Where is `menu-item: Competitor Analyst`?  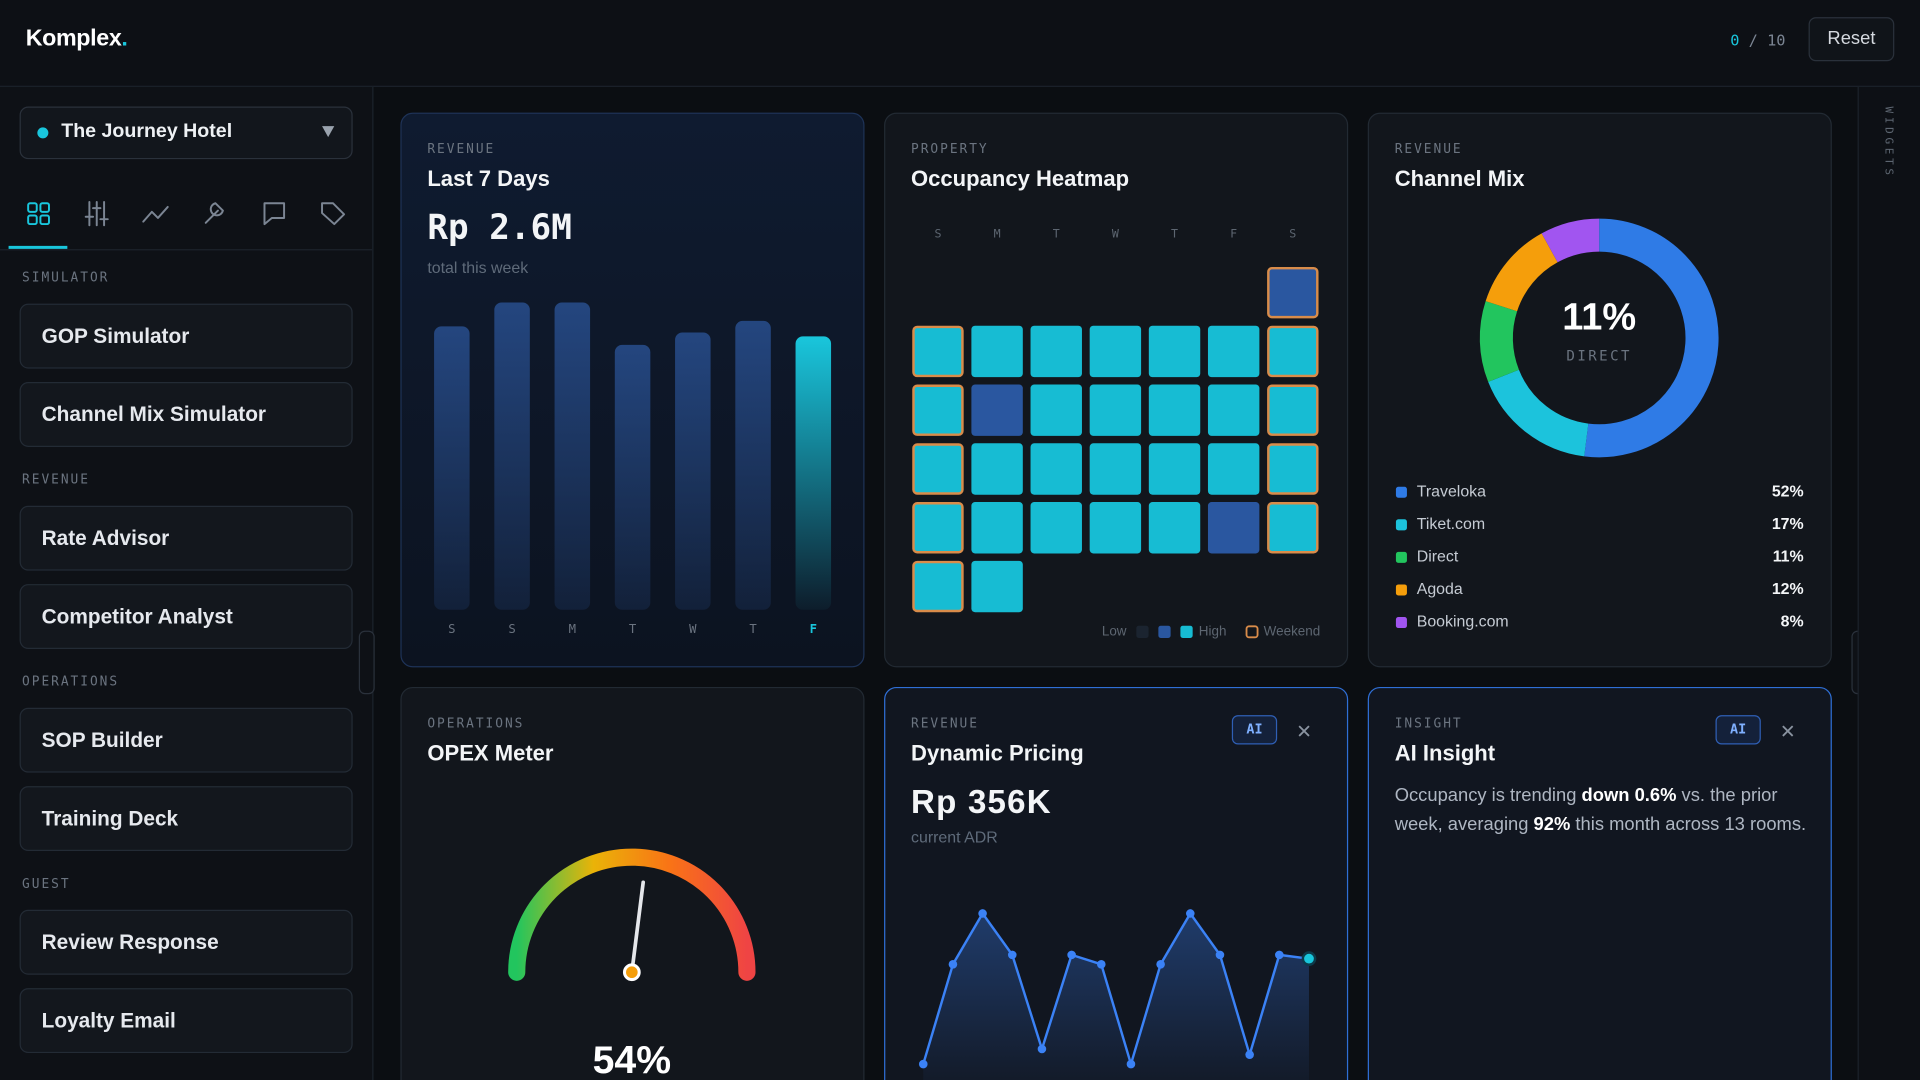
menu-item: Competitor Analyst is located at coordinates (186, 616).